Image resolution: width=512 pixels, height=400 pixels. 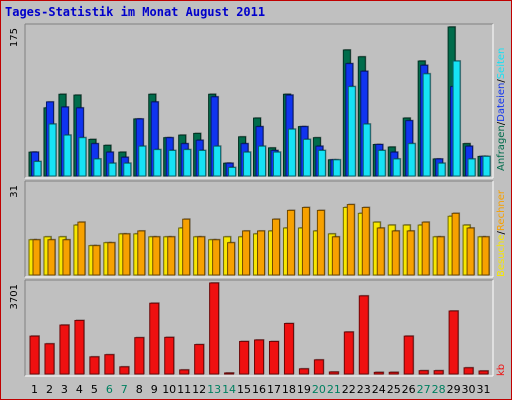 What do you see at coordinates (244, 389) in the screenshot?
I see `day-label-15: 15` at bounding box center [244, 389].